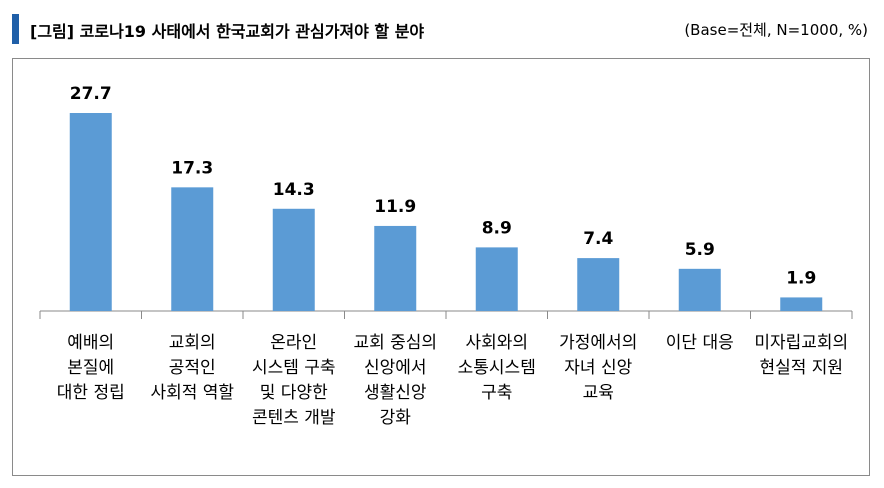  I want to click on category-label: 구축, so click(496, 393).